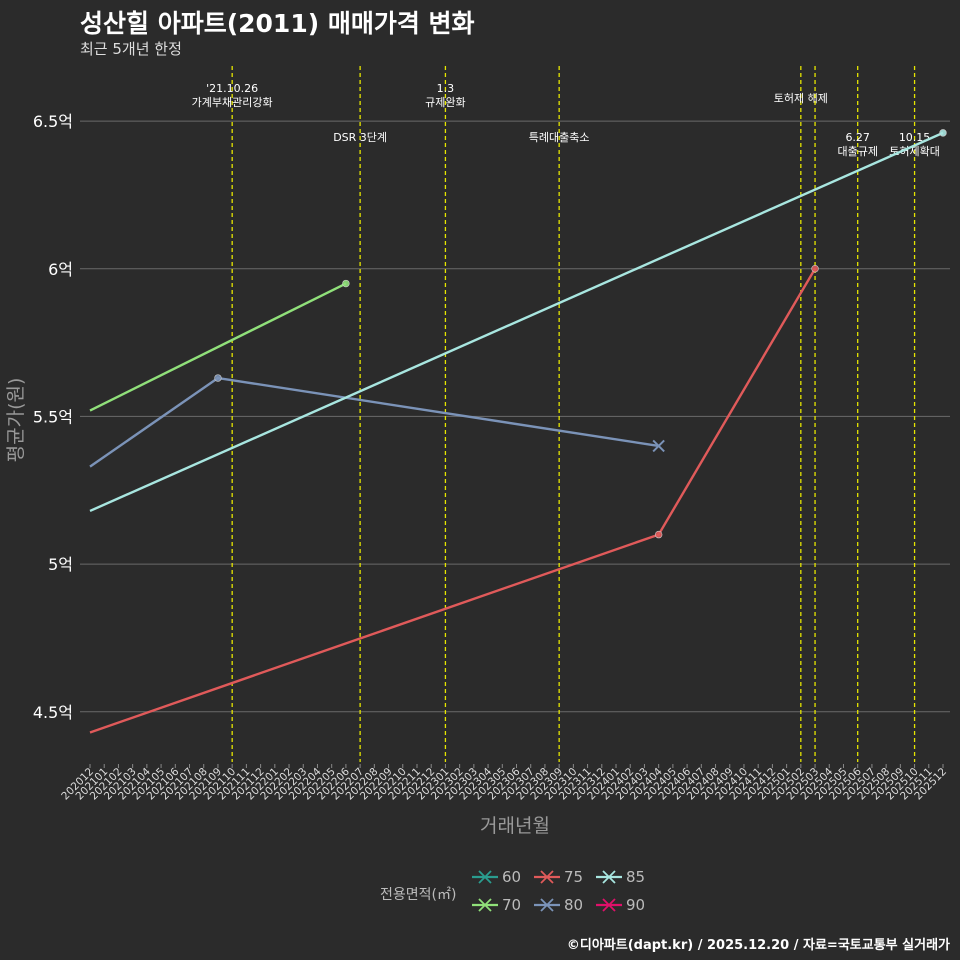  I want to click on legend-label: 70, so click(512, 905).